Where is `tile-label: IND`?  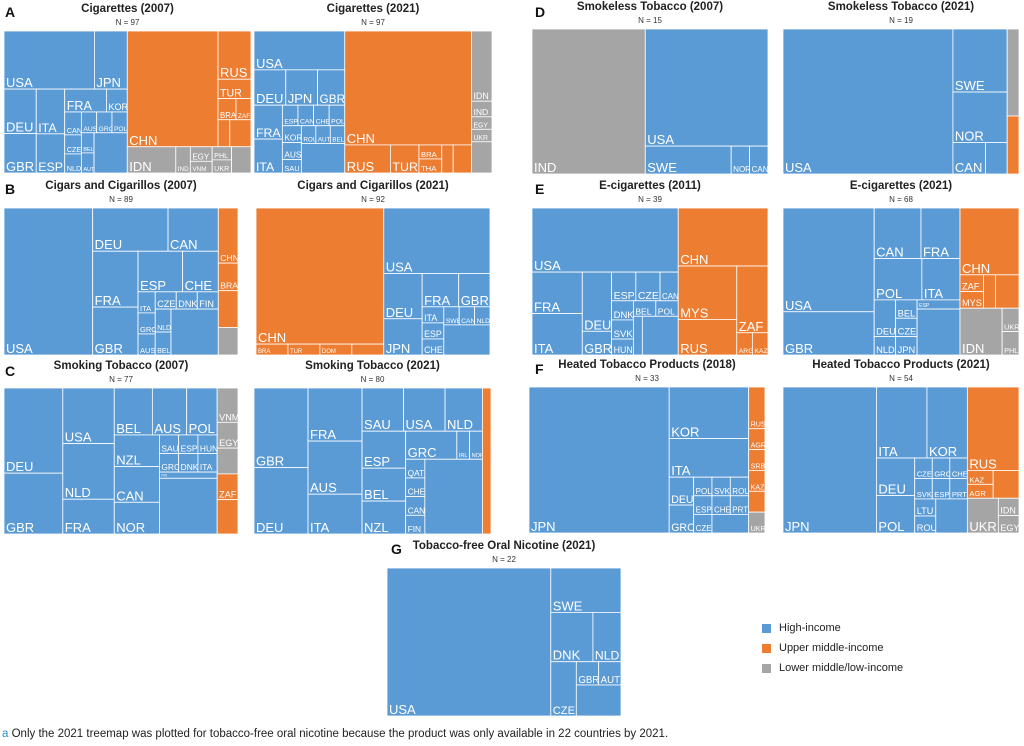
tile-label: IND is located at coordinates (183, 169).